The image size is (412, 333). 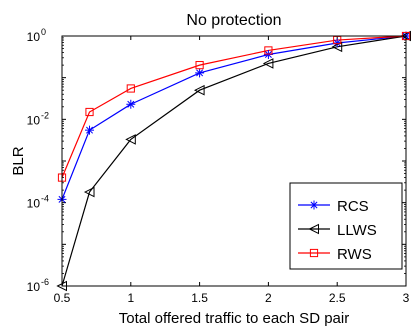 I want to click on legend-box, so click(x=346, y=226).